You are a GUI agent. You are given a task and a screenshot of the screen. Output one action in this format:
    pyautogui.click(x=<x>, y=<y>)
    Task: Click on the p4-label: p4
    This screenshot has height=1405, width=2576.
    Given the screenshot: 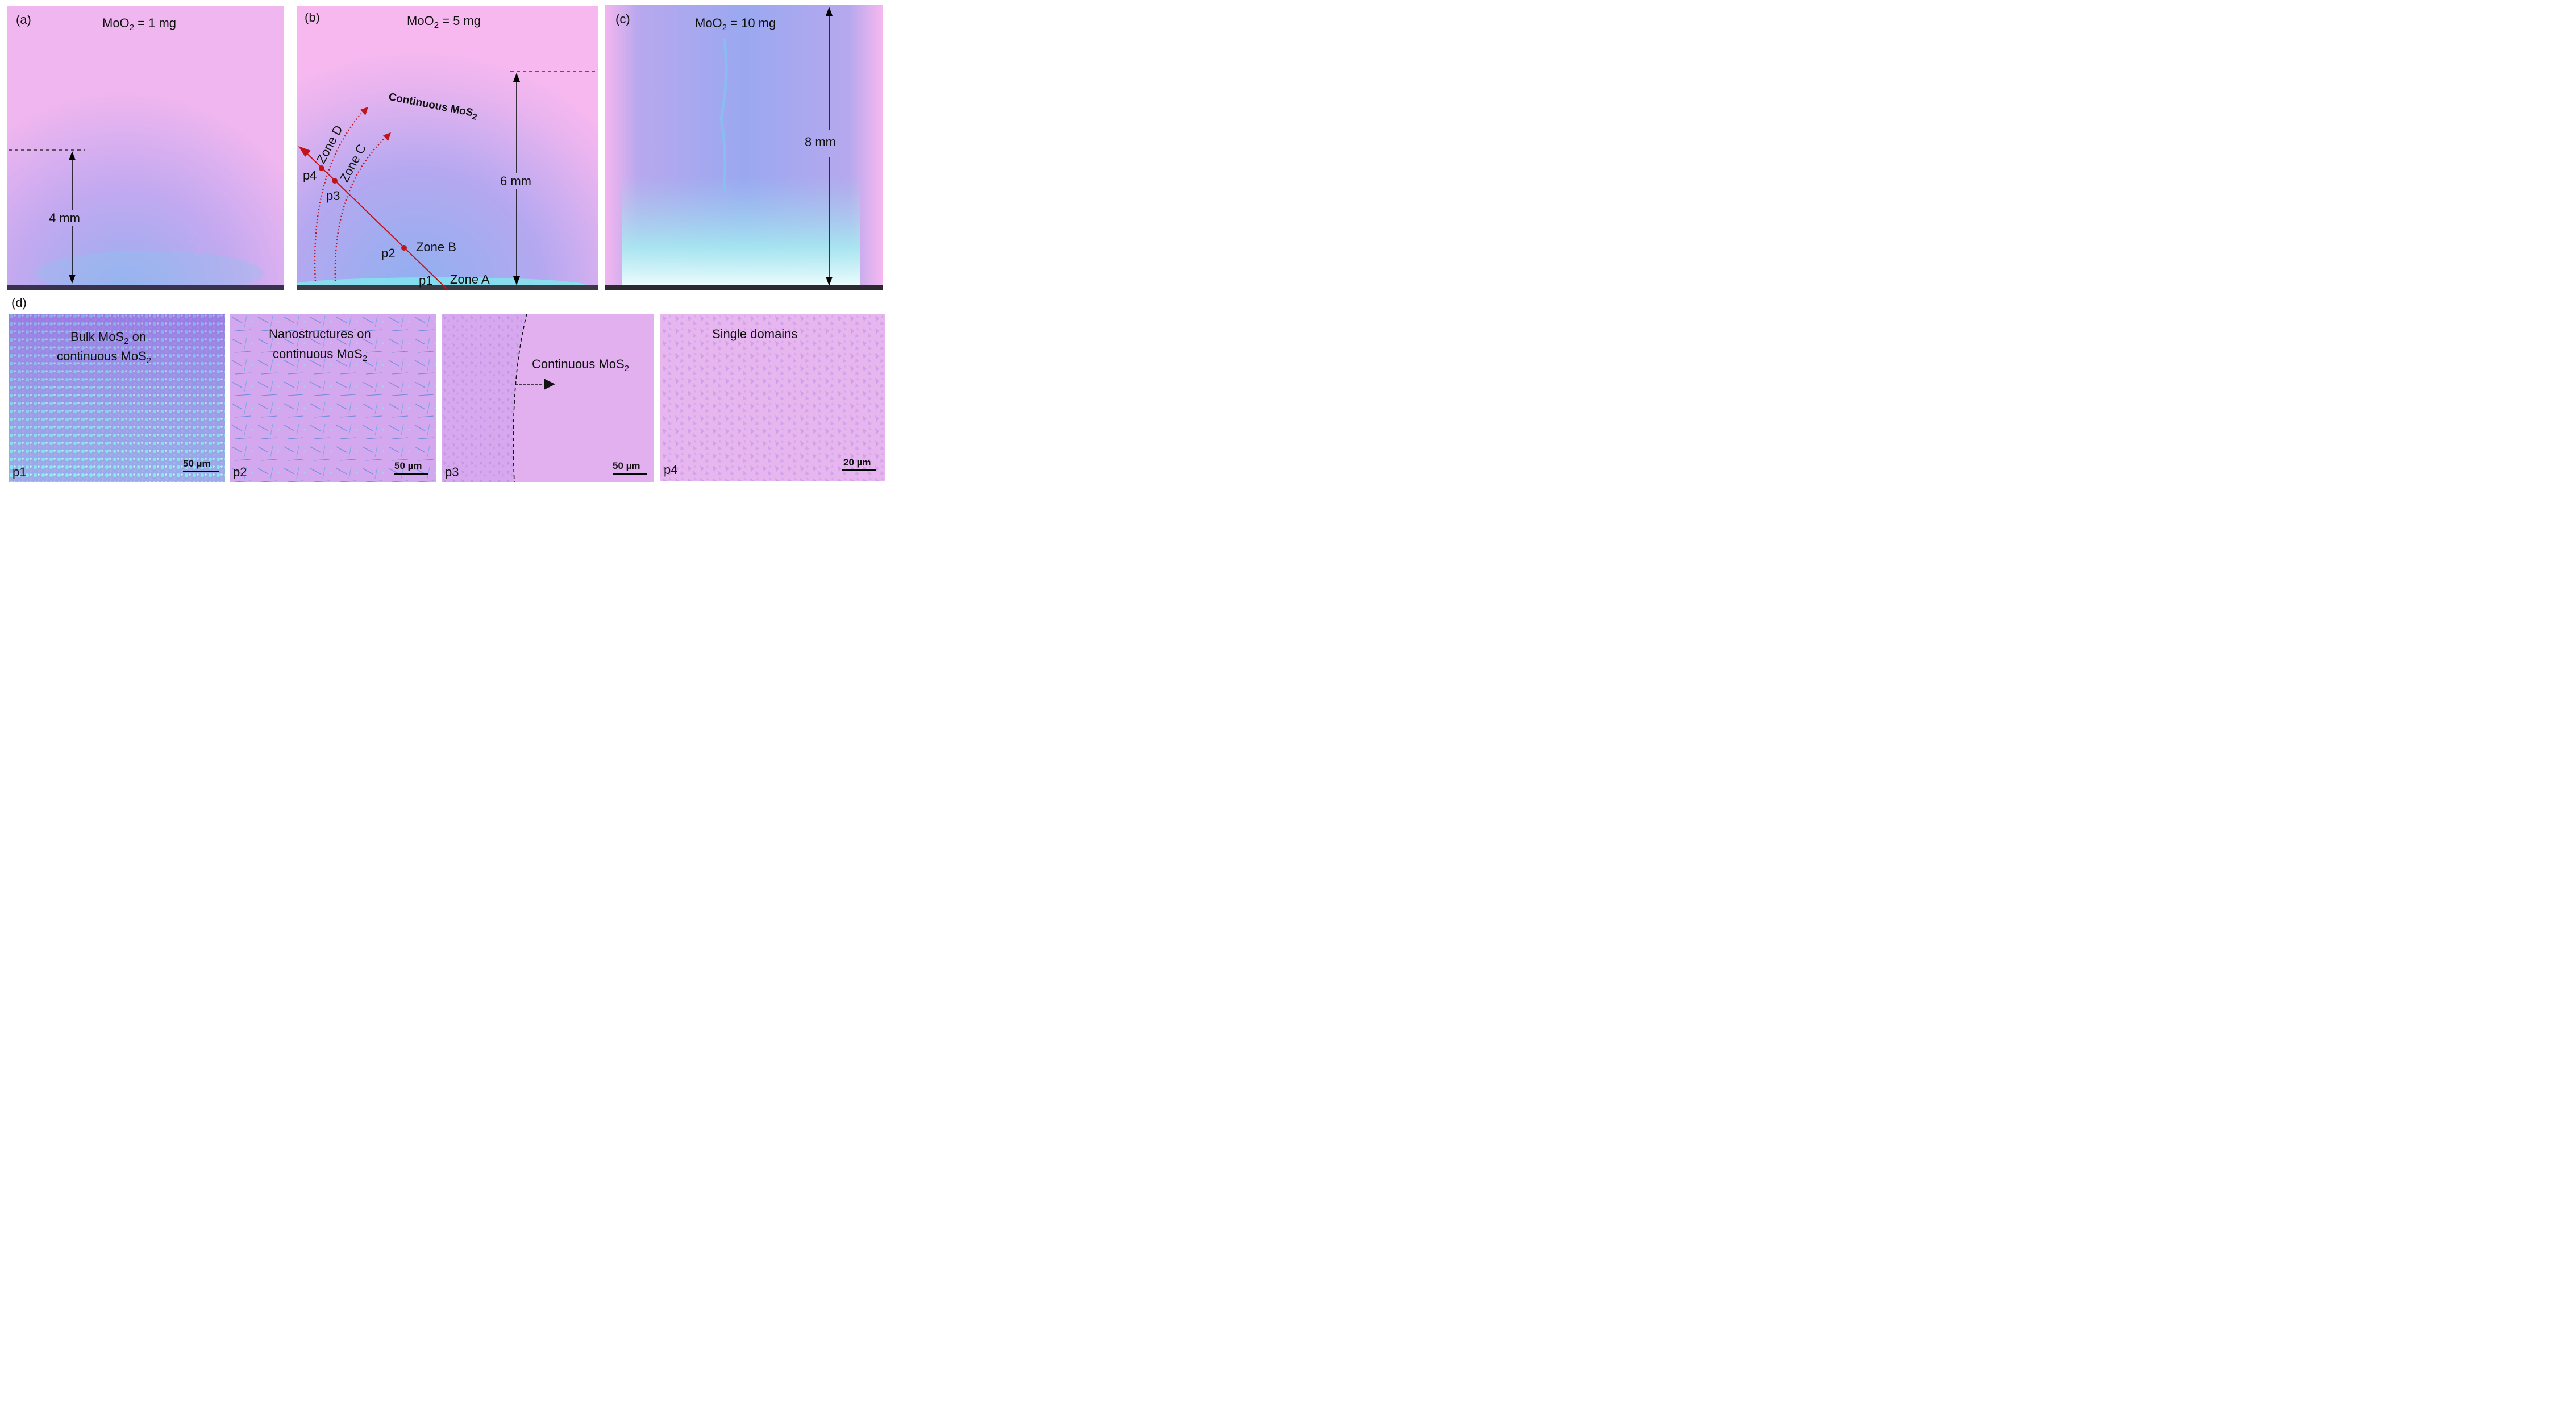 What is the action you would take?
    pyautogui.click(x=310, y=175)
    